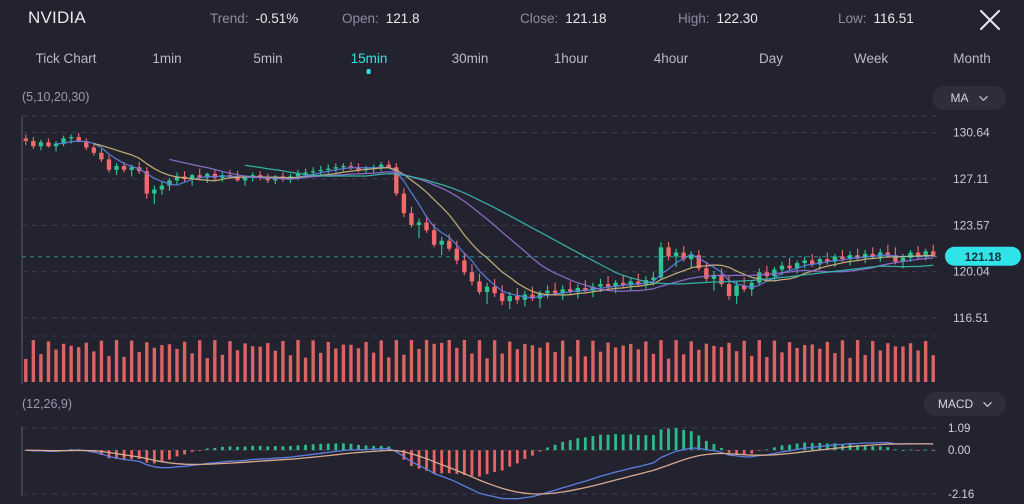 The width and height of the screenshot is (1024, 504). I want to click on timeframe-tab-1hour: 1hour, so click(571, 54).